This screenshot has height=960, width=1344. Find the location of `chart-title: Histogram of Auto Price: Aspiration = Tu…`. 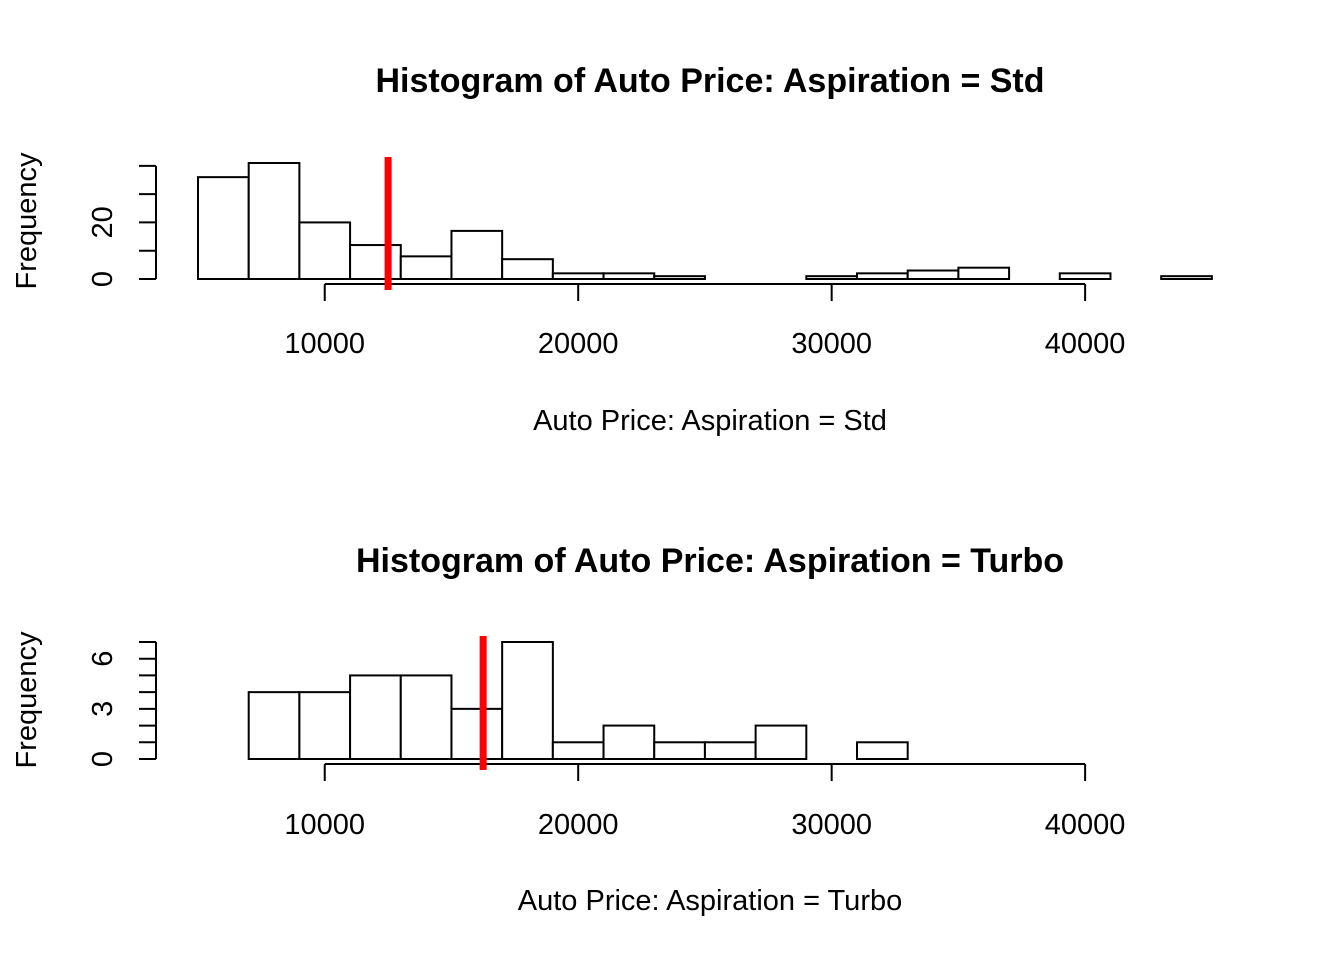

chart-title: Histogram of Auto Price: Aspiration = Tu… is located at coordinates (710, 561).